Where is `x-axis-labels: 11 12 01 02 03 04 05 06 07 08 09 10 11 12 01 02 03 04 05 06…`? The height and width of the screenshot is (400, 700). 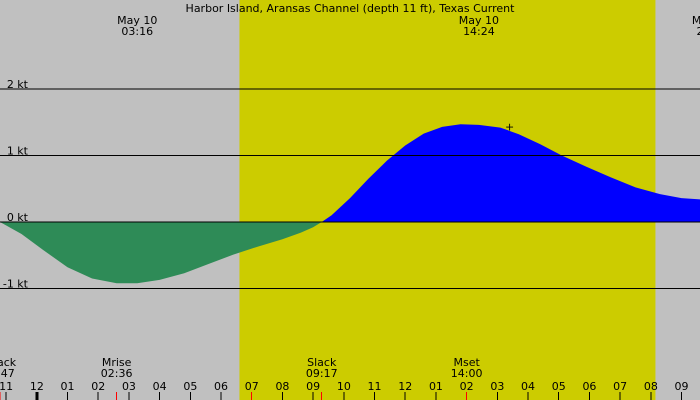
x-axis-labels: 11 12 01 02 03 04 05 06 07 08 09 10 11 12 01 02 03 04 05 06… is located at coordinates (344, 386).